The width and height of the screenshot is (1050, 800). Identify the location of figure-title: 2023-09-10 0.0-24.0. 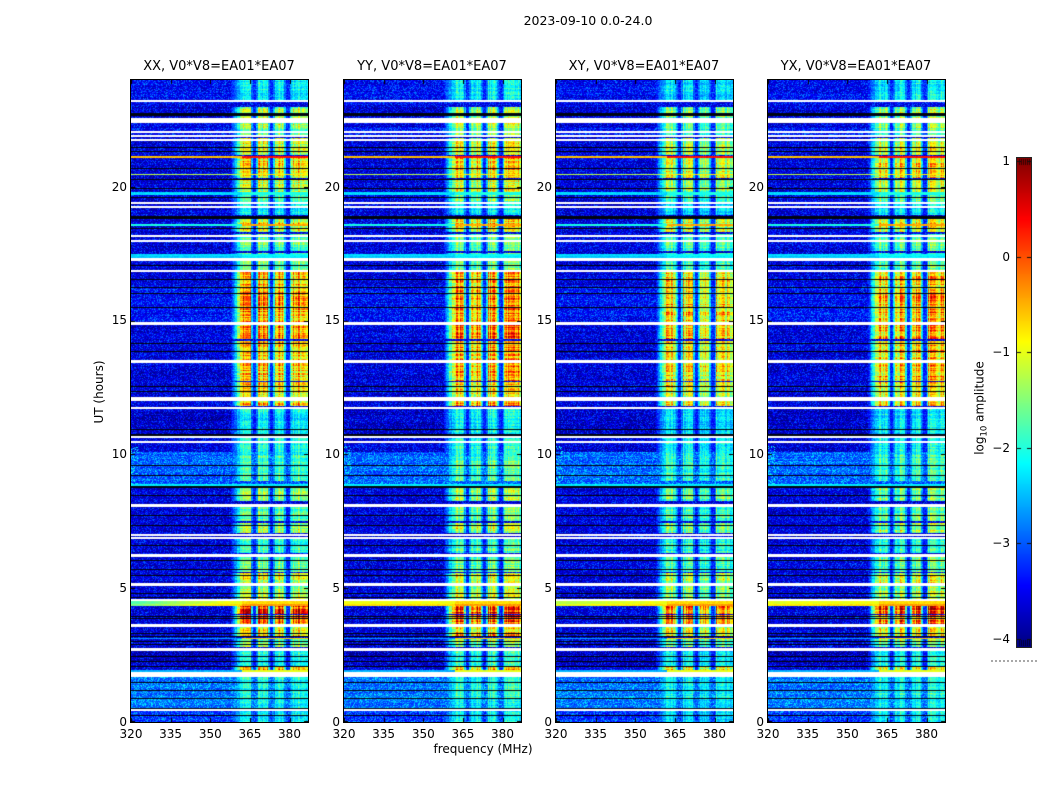
(588, 20).